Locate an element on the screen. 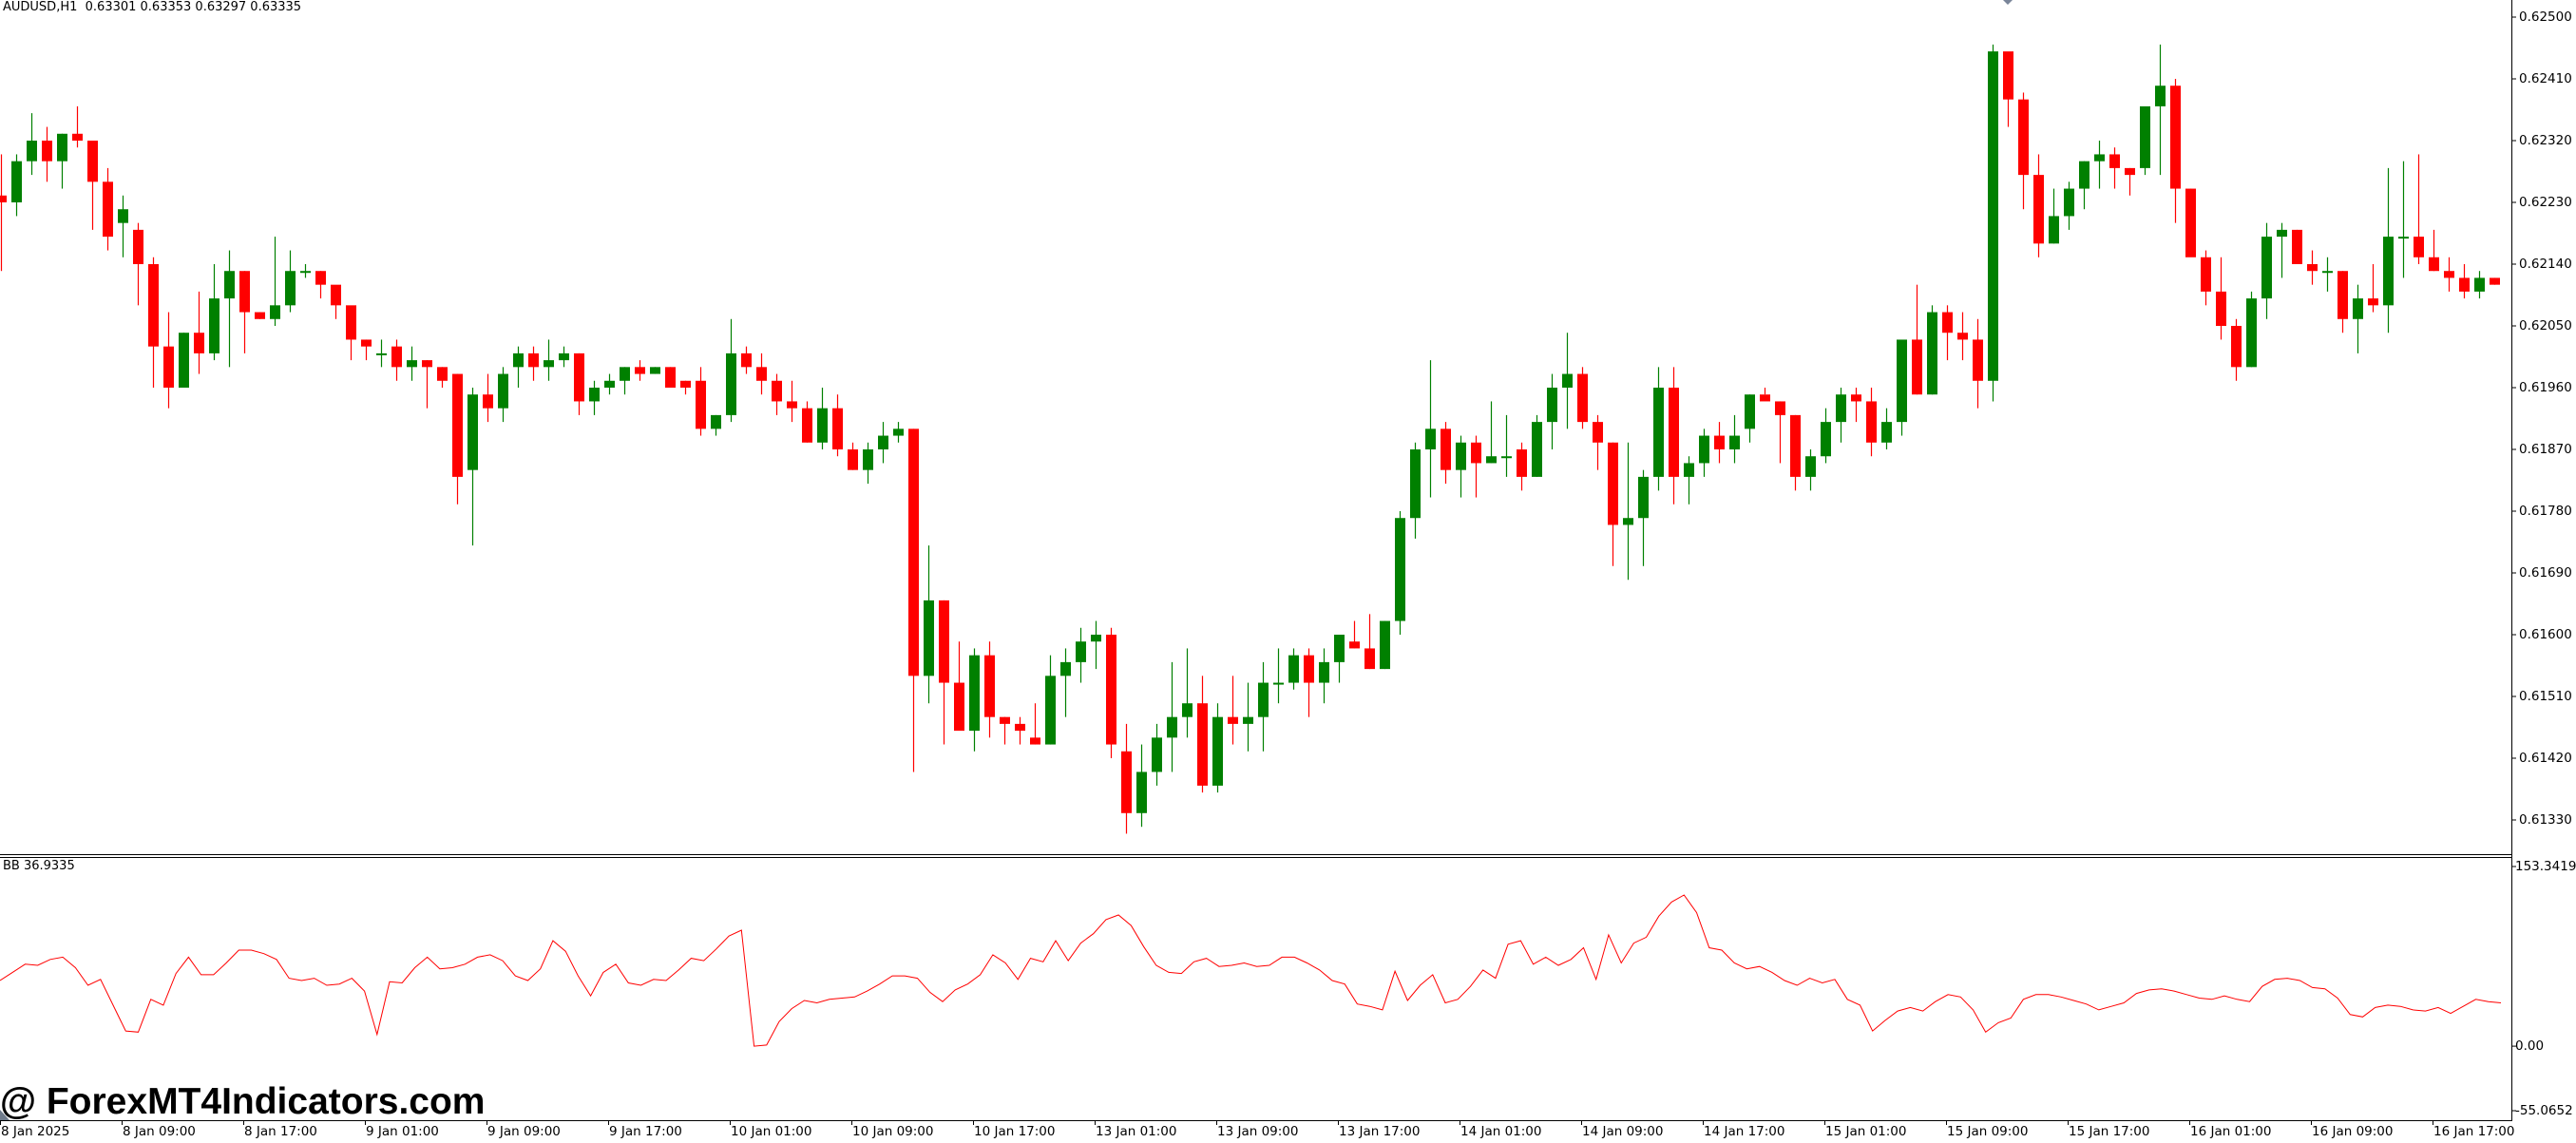 The height and width of the screenshot is (1143, 2576). price-axis-label: 0.62320 is located at coordinates (2545, 140).